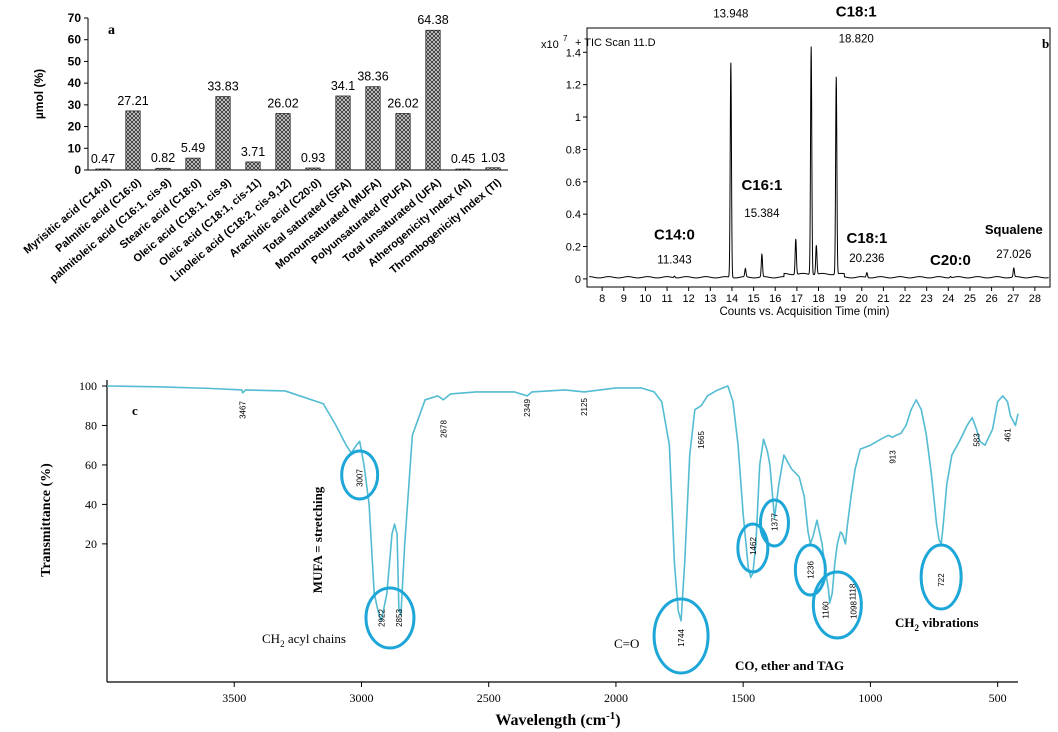 Image resolution: width=1058 pixels, height=732 pixels. I want to click on peak-wavenumber-label: 1462, so click(753, 546).